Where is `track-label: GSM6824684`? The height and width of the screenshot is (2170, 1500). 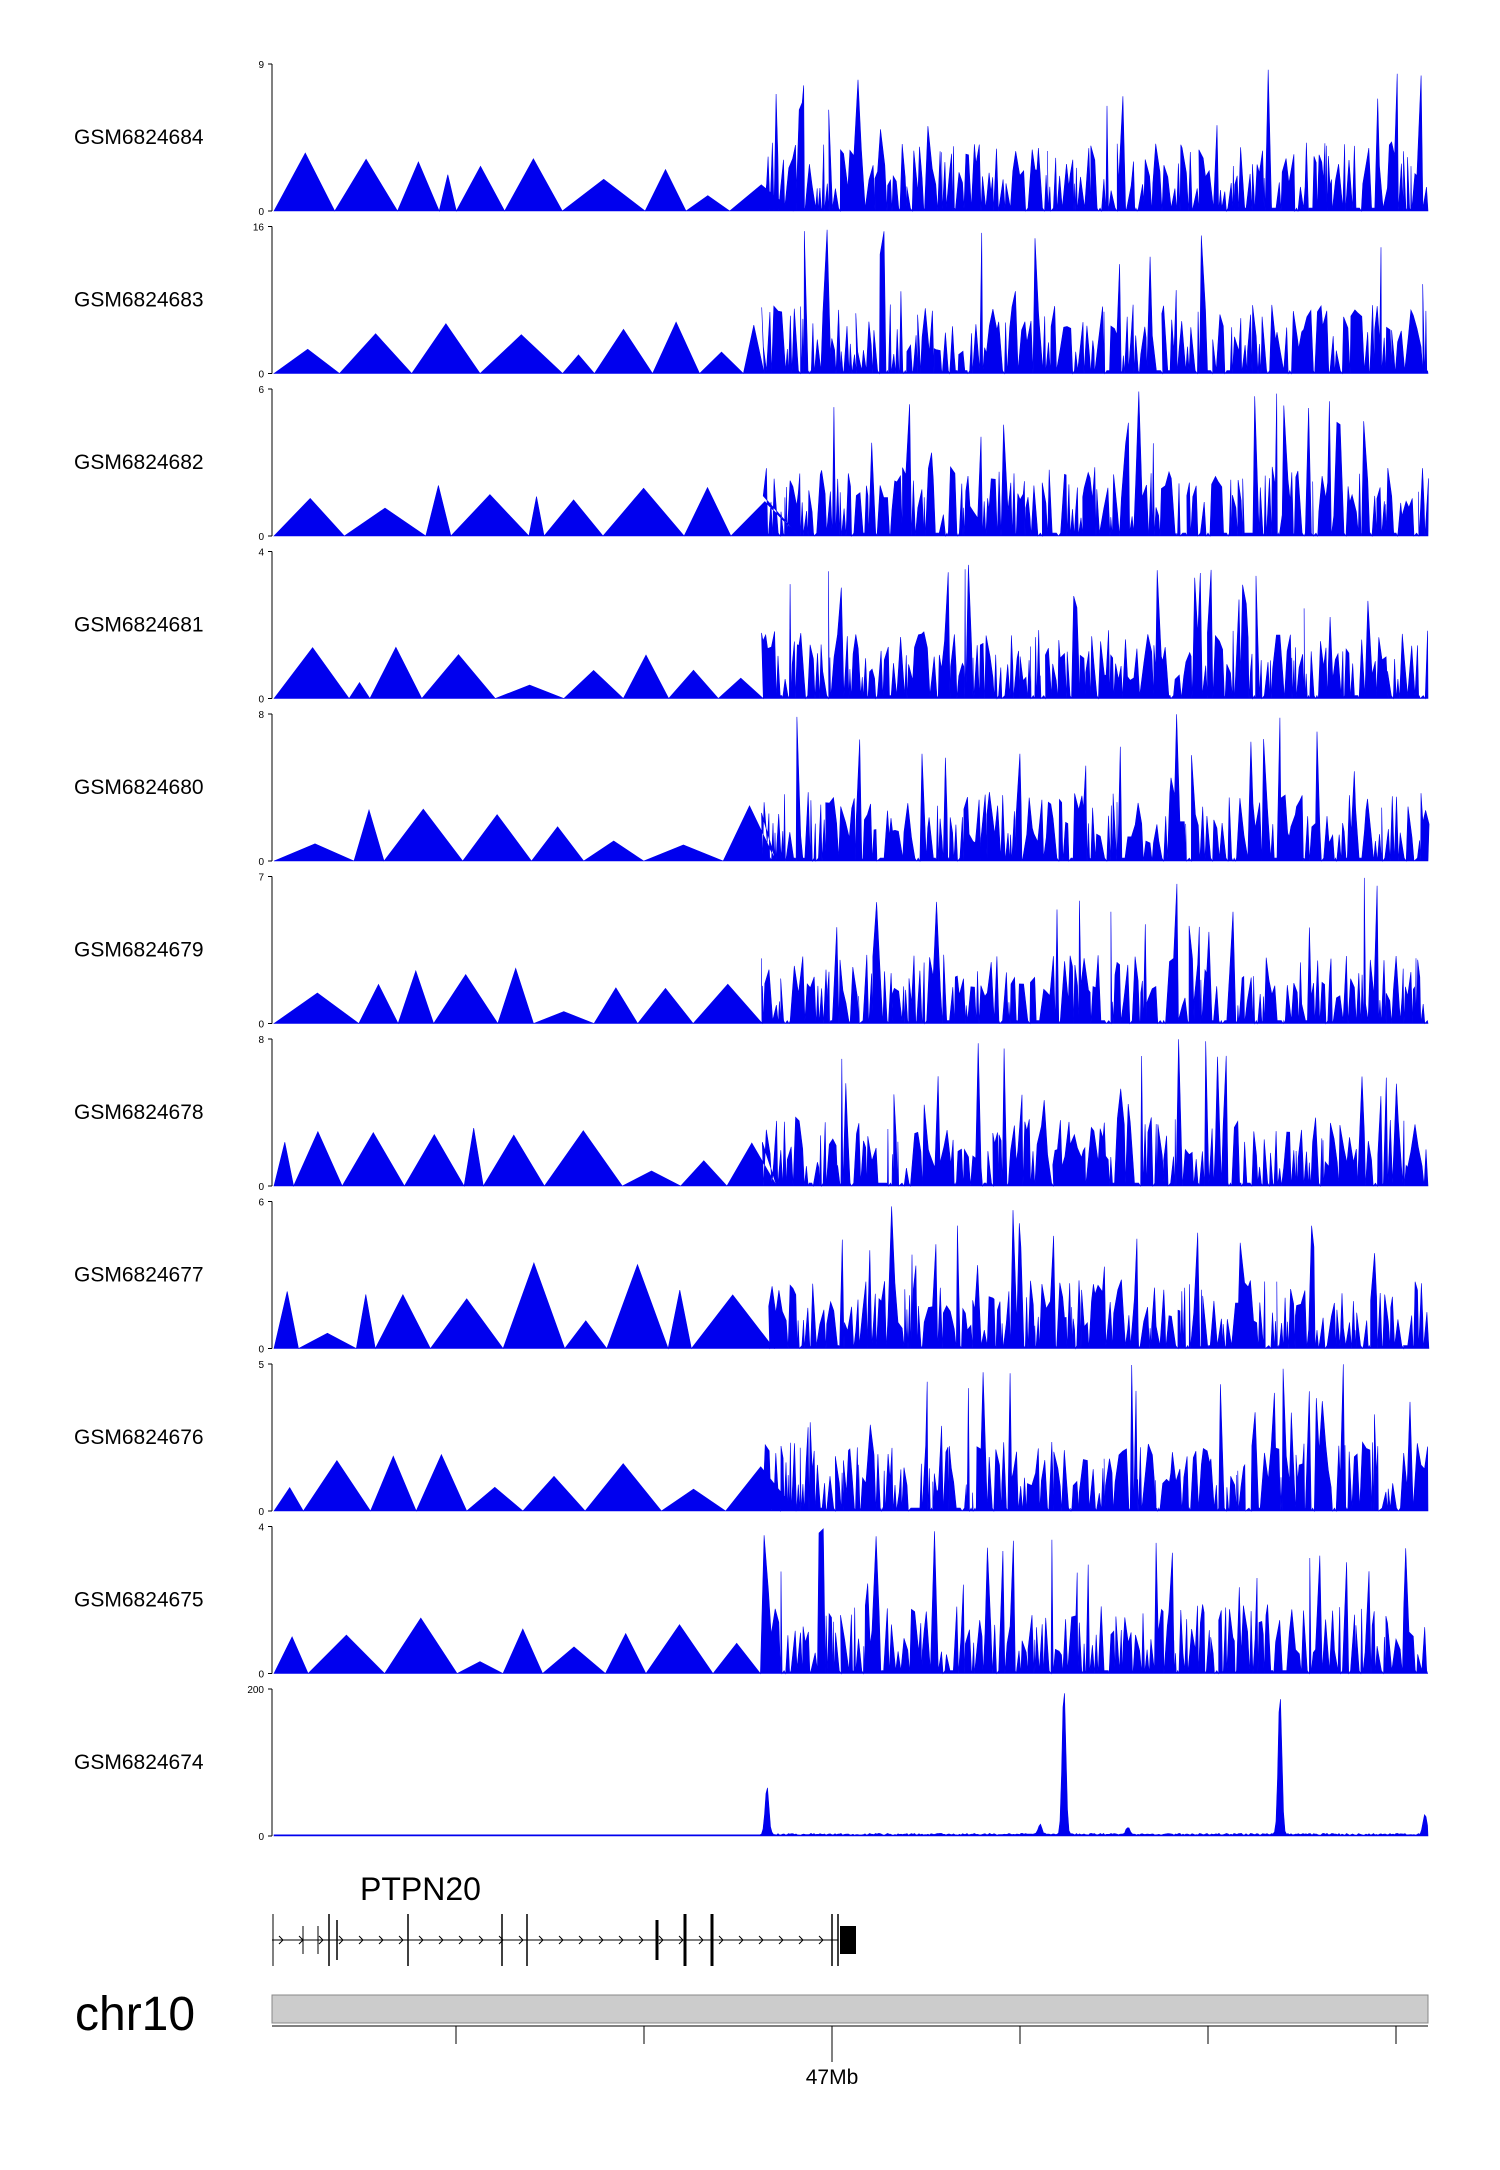 track-label: GSM6824684 is located at coordinates (139, 137).